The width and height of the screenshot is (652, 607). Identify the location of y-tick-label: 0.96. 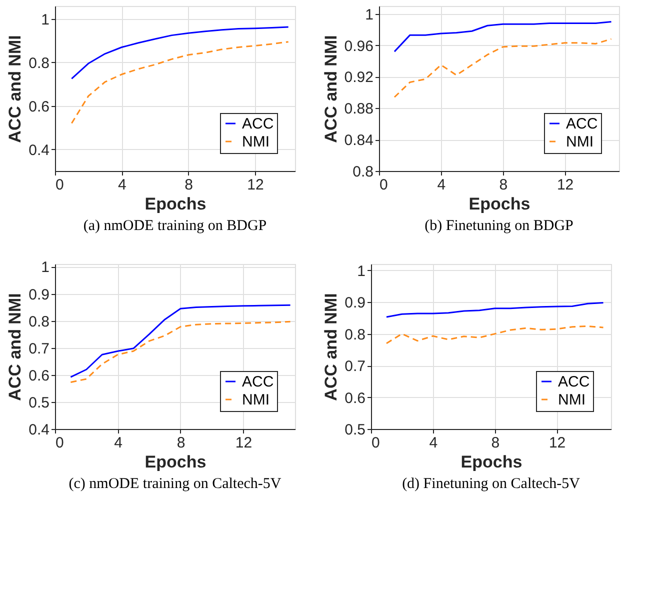
(359, 46).